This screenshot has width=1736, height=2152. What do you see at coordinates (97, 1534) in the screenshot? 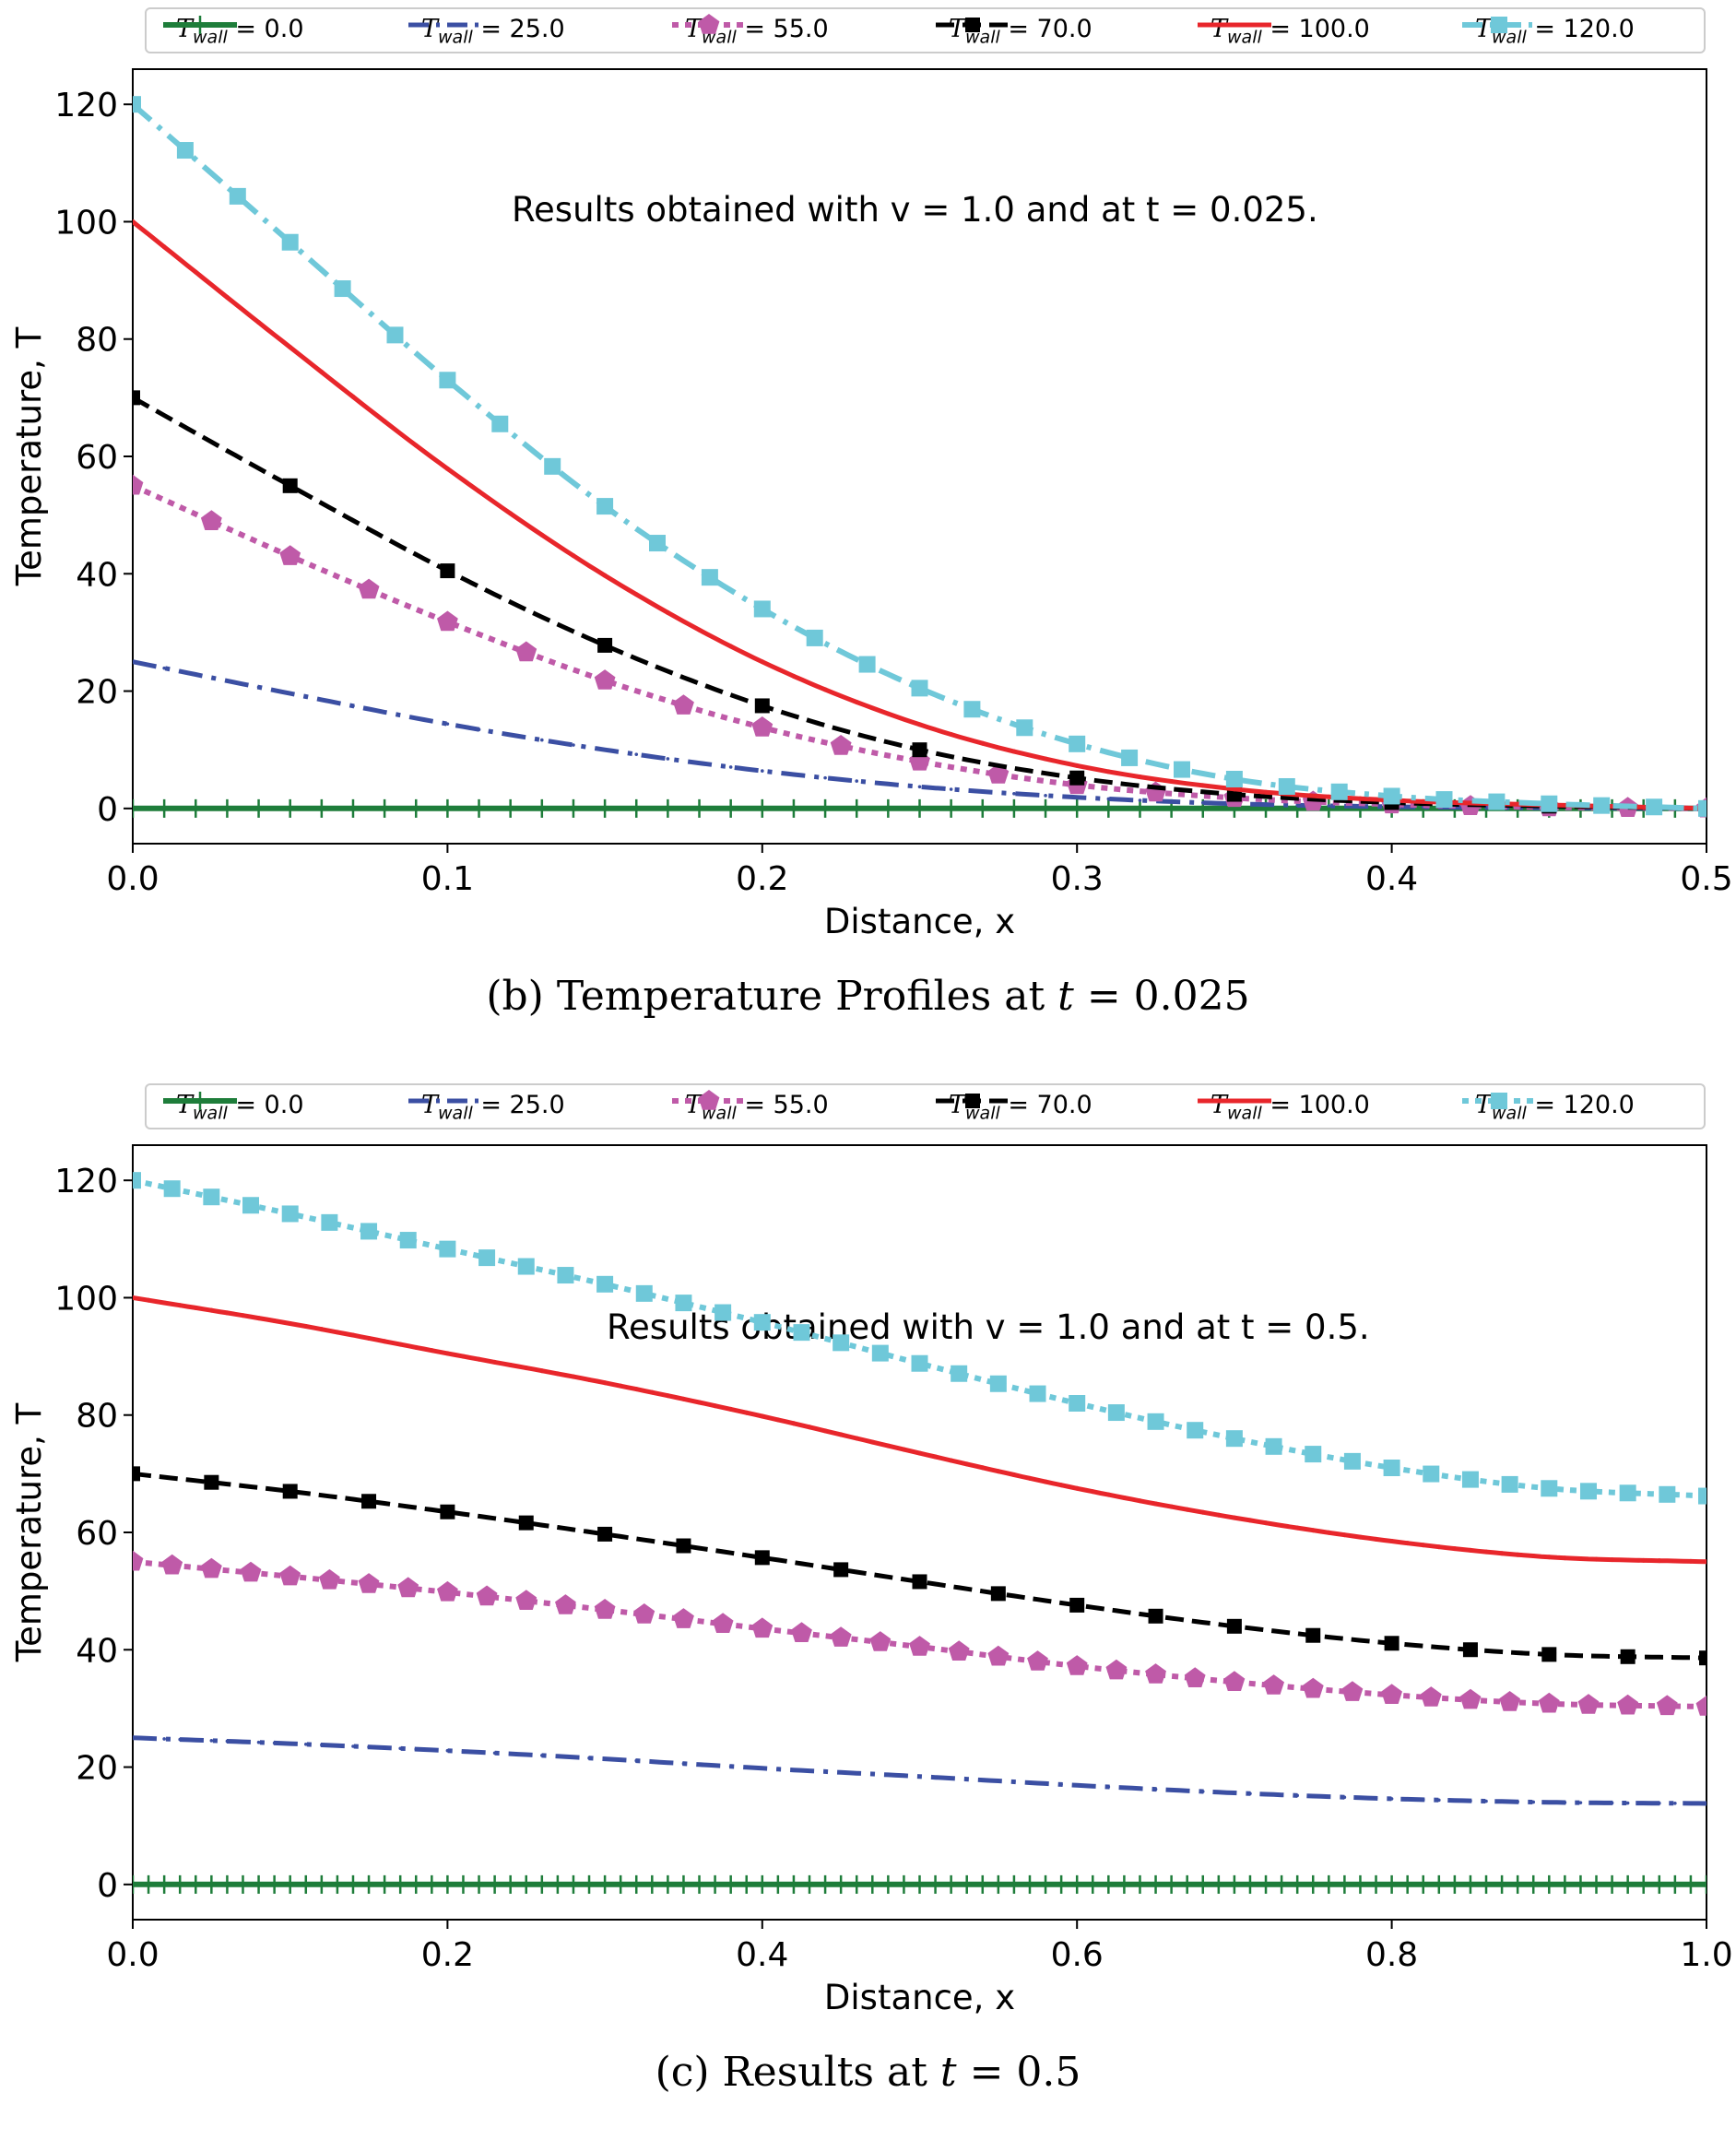
I see `y-tick-label: 60` at bounding box center [97, 1534].